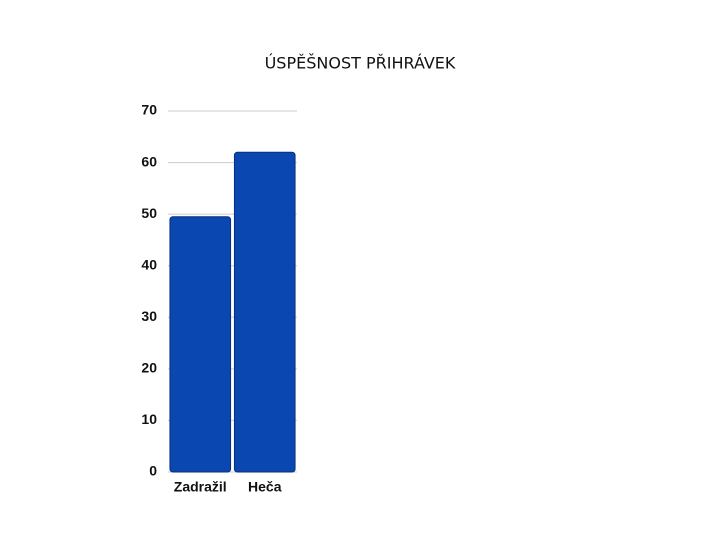  What do you see at coordinates (149, 161) in the screenshot?
I see `y-tick-label: 60` at bounding box center [149, 161].